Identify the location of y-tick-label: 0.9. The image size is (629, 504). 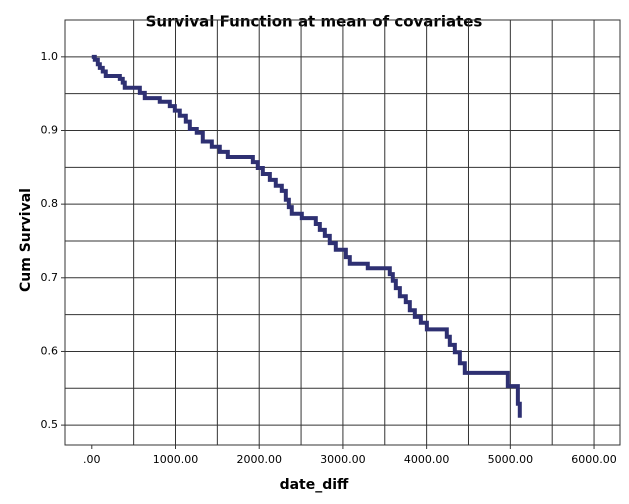
(50, 129).